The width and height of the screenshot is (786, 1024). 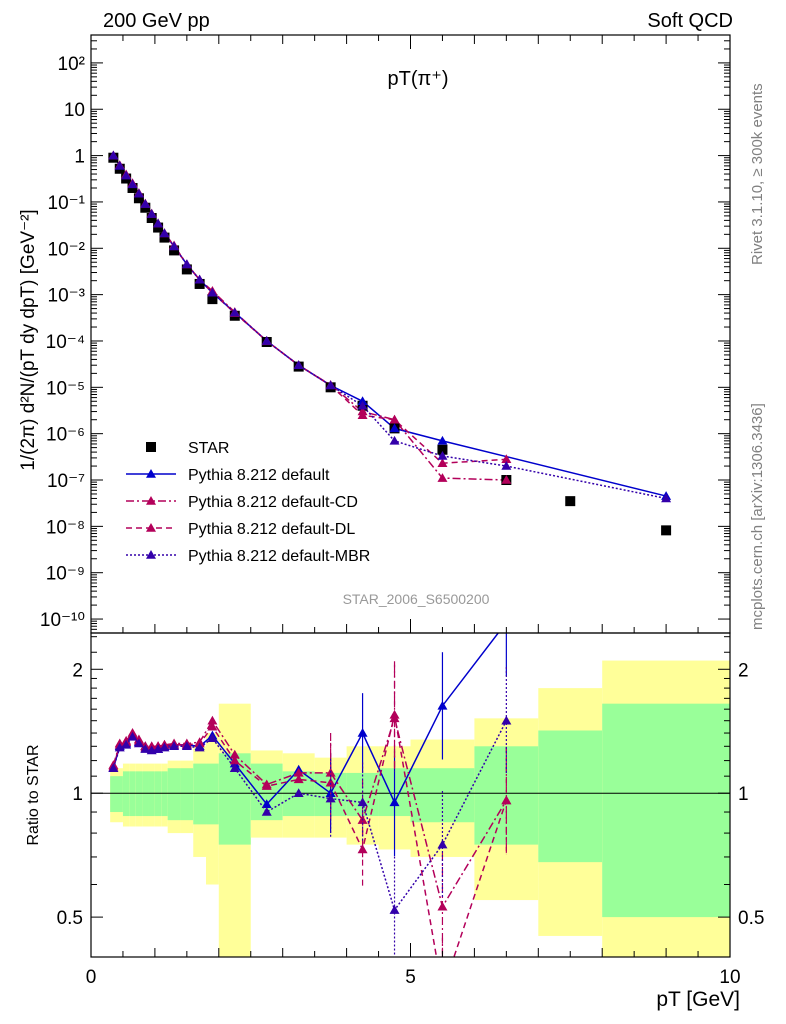 I want to click on legend-label-dl: Pythia 8.212 default-DL, so click(x=271, y=529).